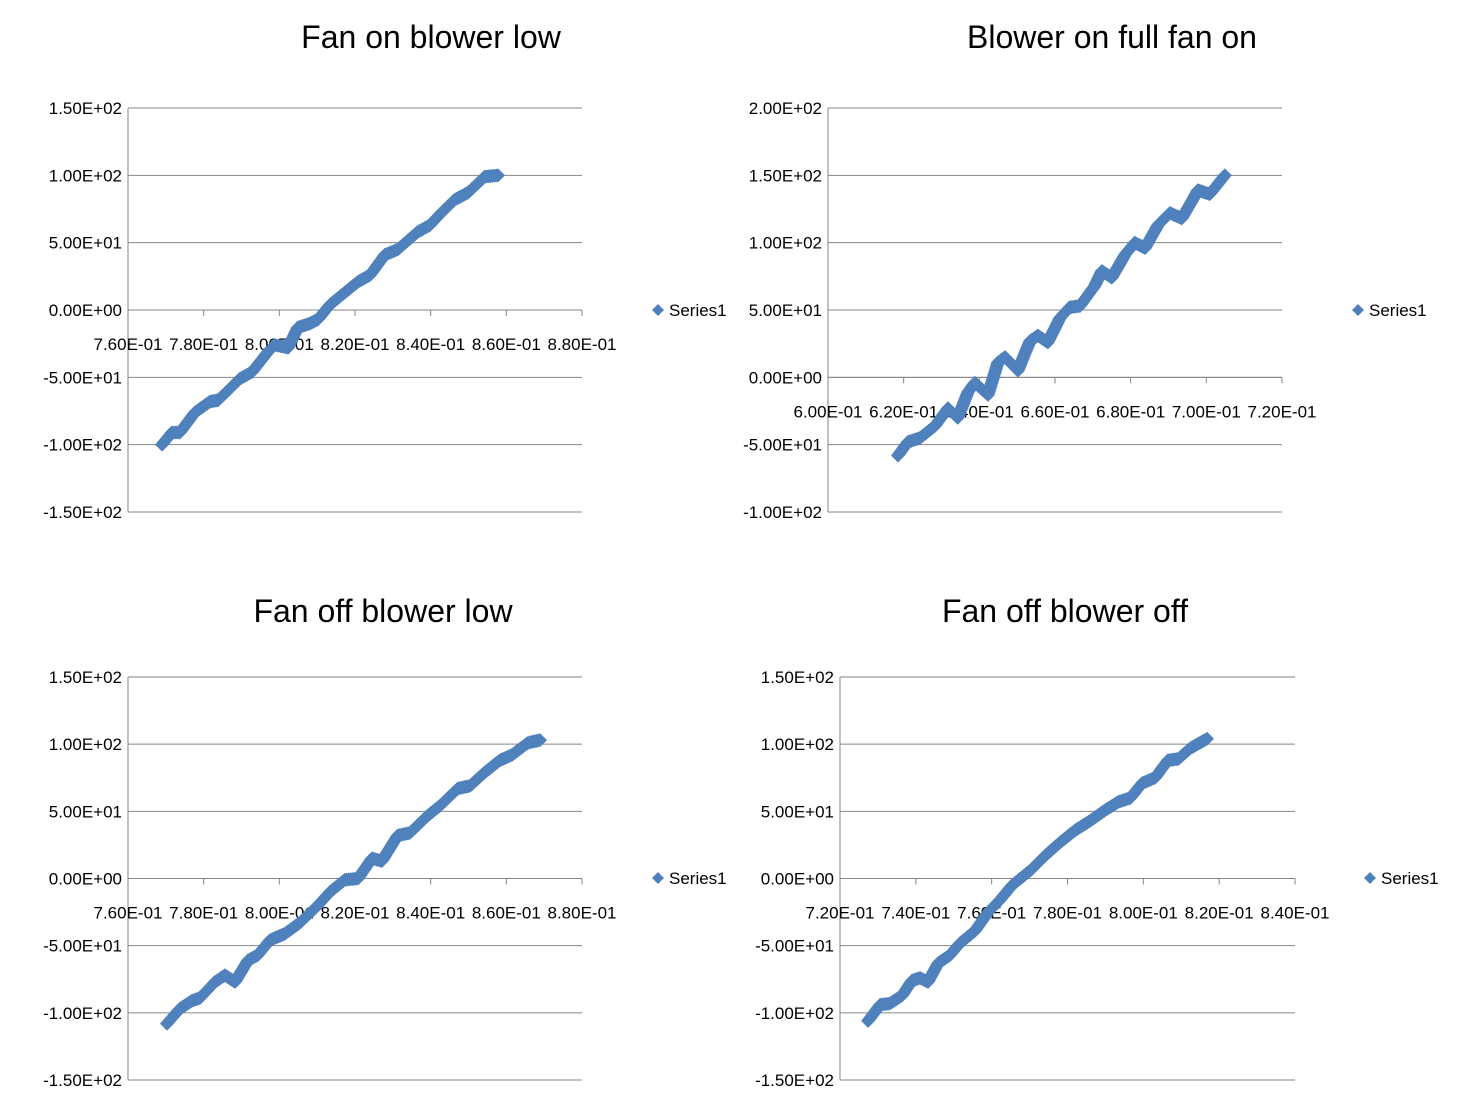 The width and height of the screenshot is (1464, 1105). I want to click on chart-title: Blower on full fan on, so click(1112, 37).